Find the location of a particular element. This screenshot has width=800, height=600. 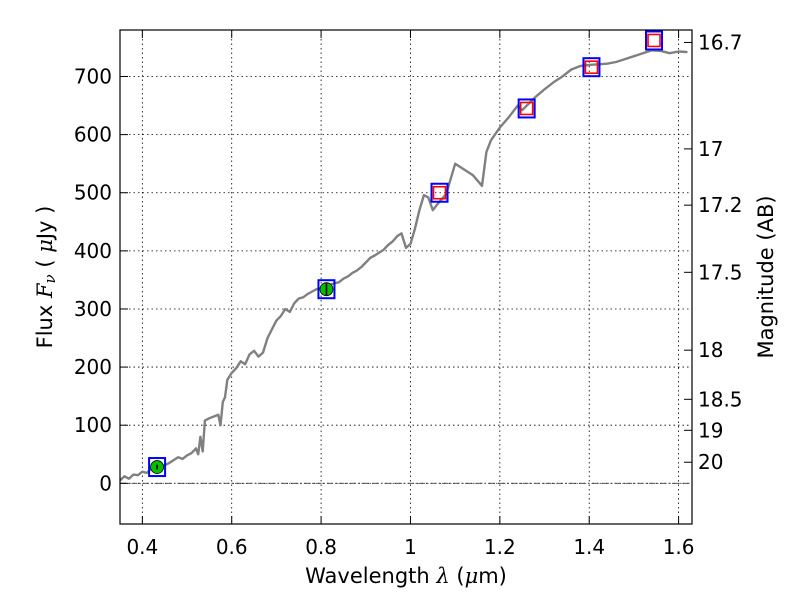

magnitude-axis-ticks: 16.7 17 17.2 17.5 18 18.5 19 20 is located at coordinates (713, 252).